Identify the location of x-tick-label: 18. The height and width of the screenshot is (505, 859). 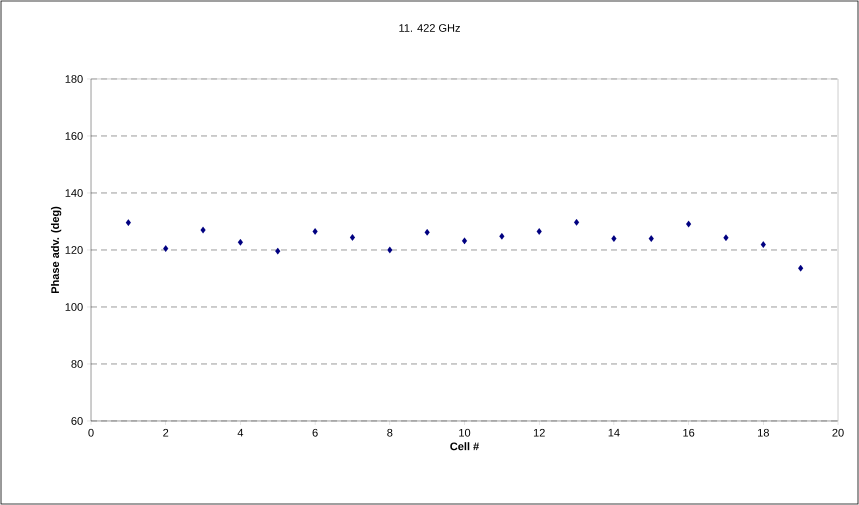
(763, 432).